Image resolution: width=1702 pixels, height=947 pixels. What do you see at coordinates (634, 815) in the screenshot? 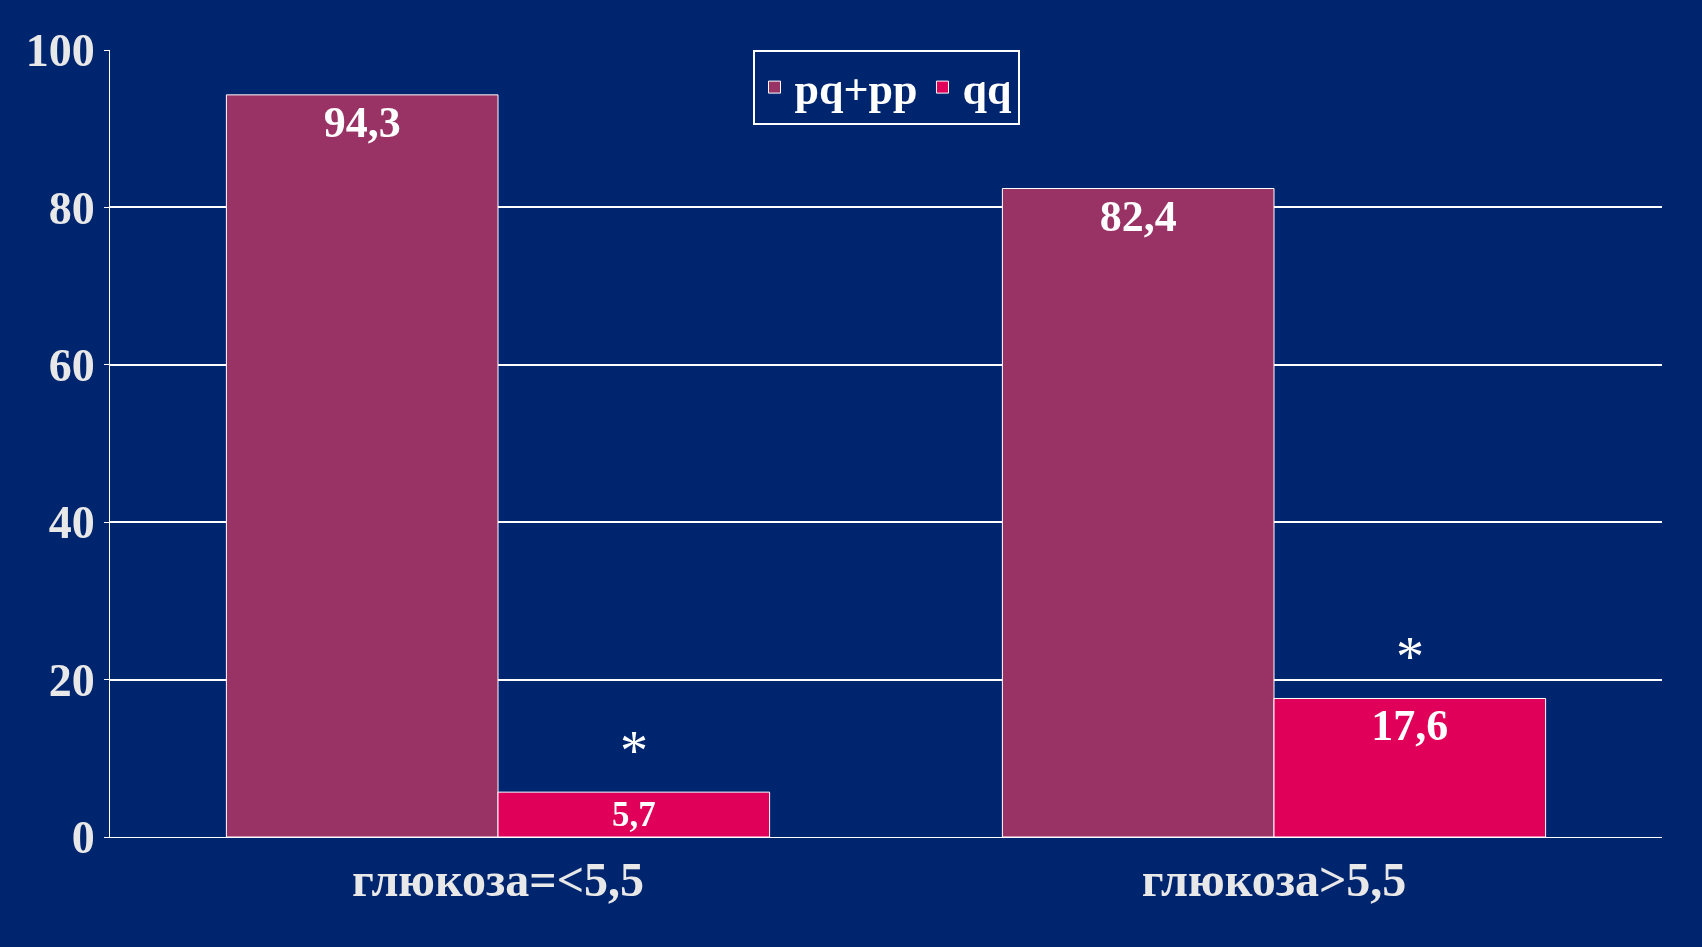
I see `text: 5,7` at bounding box center [634, 815].